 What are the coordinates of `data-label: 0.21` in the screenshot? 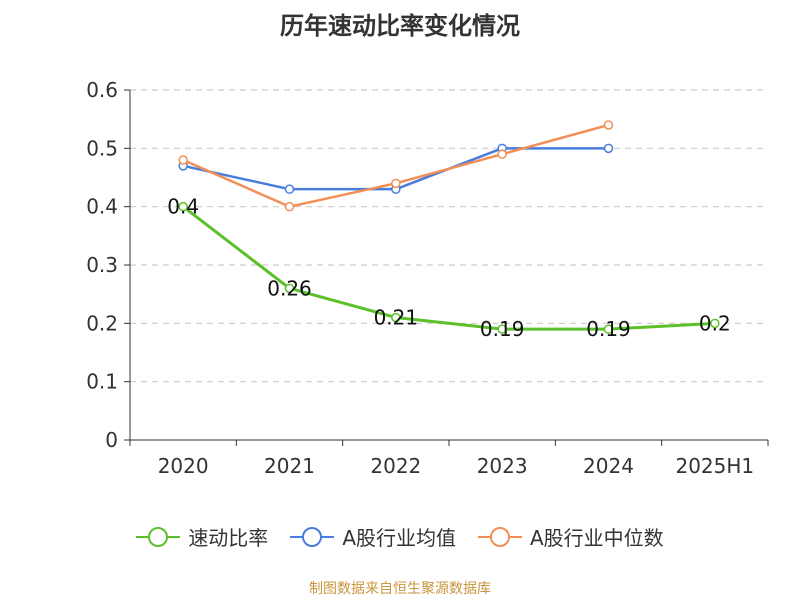 It's located at (396, 318).